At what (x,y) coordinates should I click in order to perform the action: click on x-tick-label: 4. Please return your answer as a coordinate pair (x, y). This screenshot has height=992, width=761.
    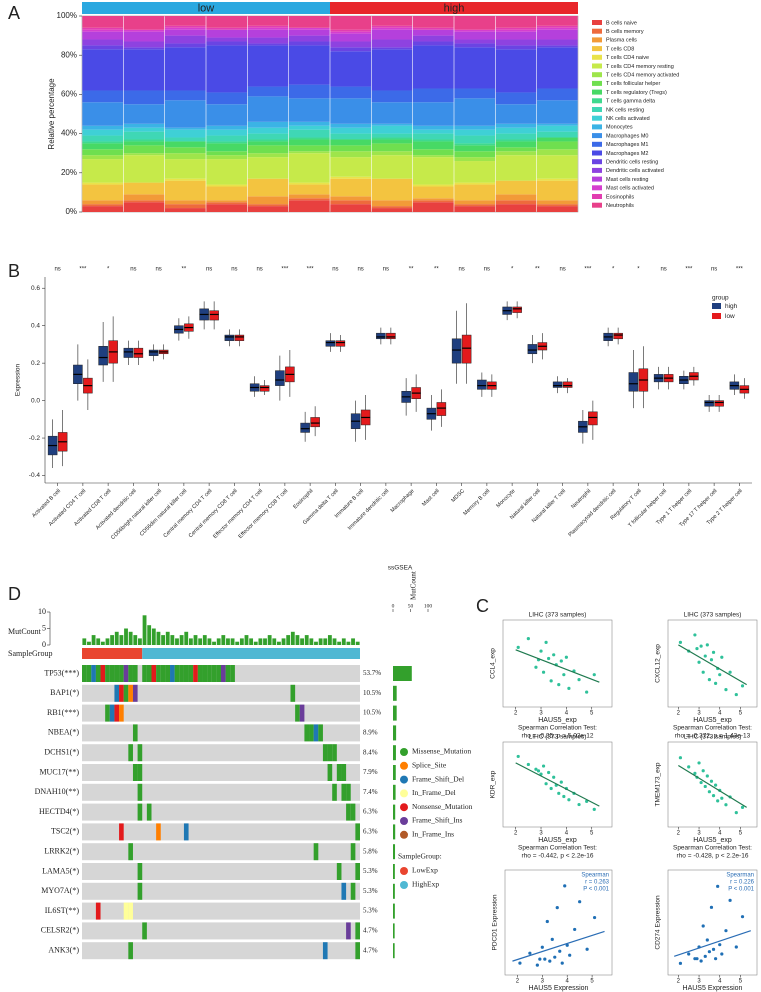
    Looking at the image, I should click on (720, 982).